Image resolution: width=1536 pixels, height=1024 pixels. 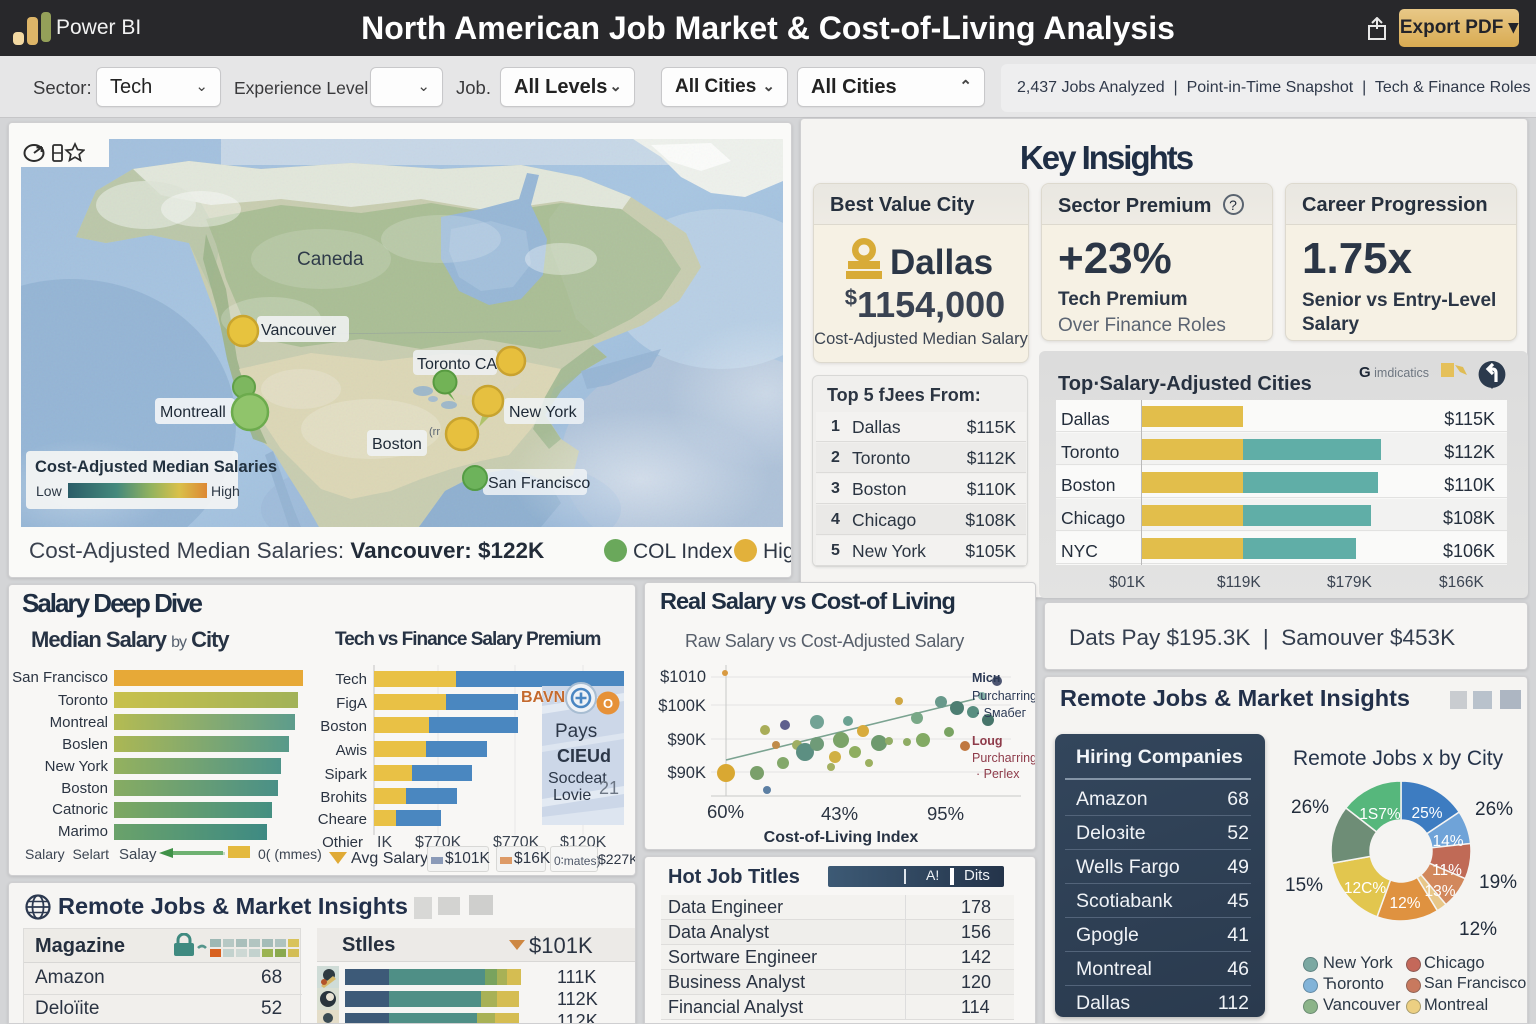 What do you see at coordinates (193, 412) in the screenshot?
I see `svg-text: Montreall` at bounding box center [193, 412].